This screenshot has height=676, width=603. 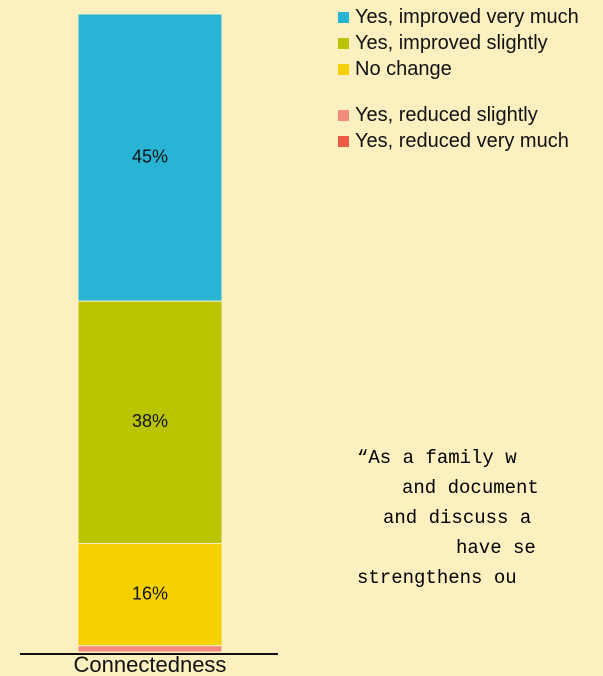 I want to click on data-label: 38%, so click(x=150, y=421).